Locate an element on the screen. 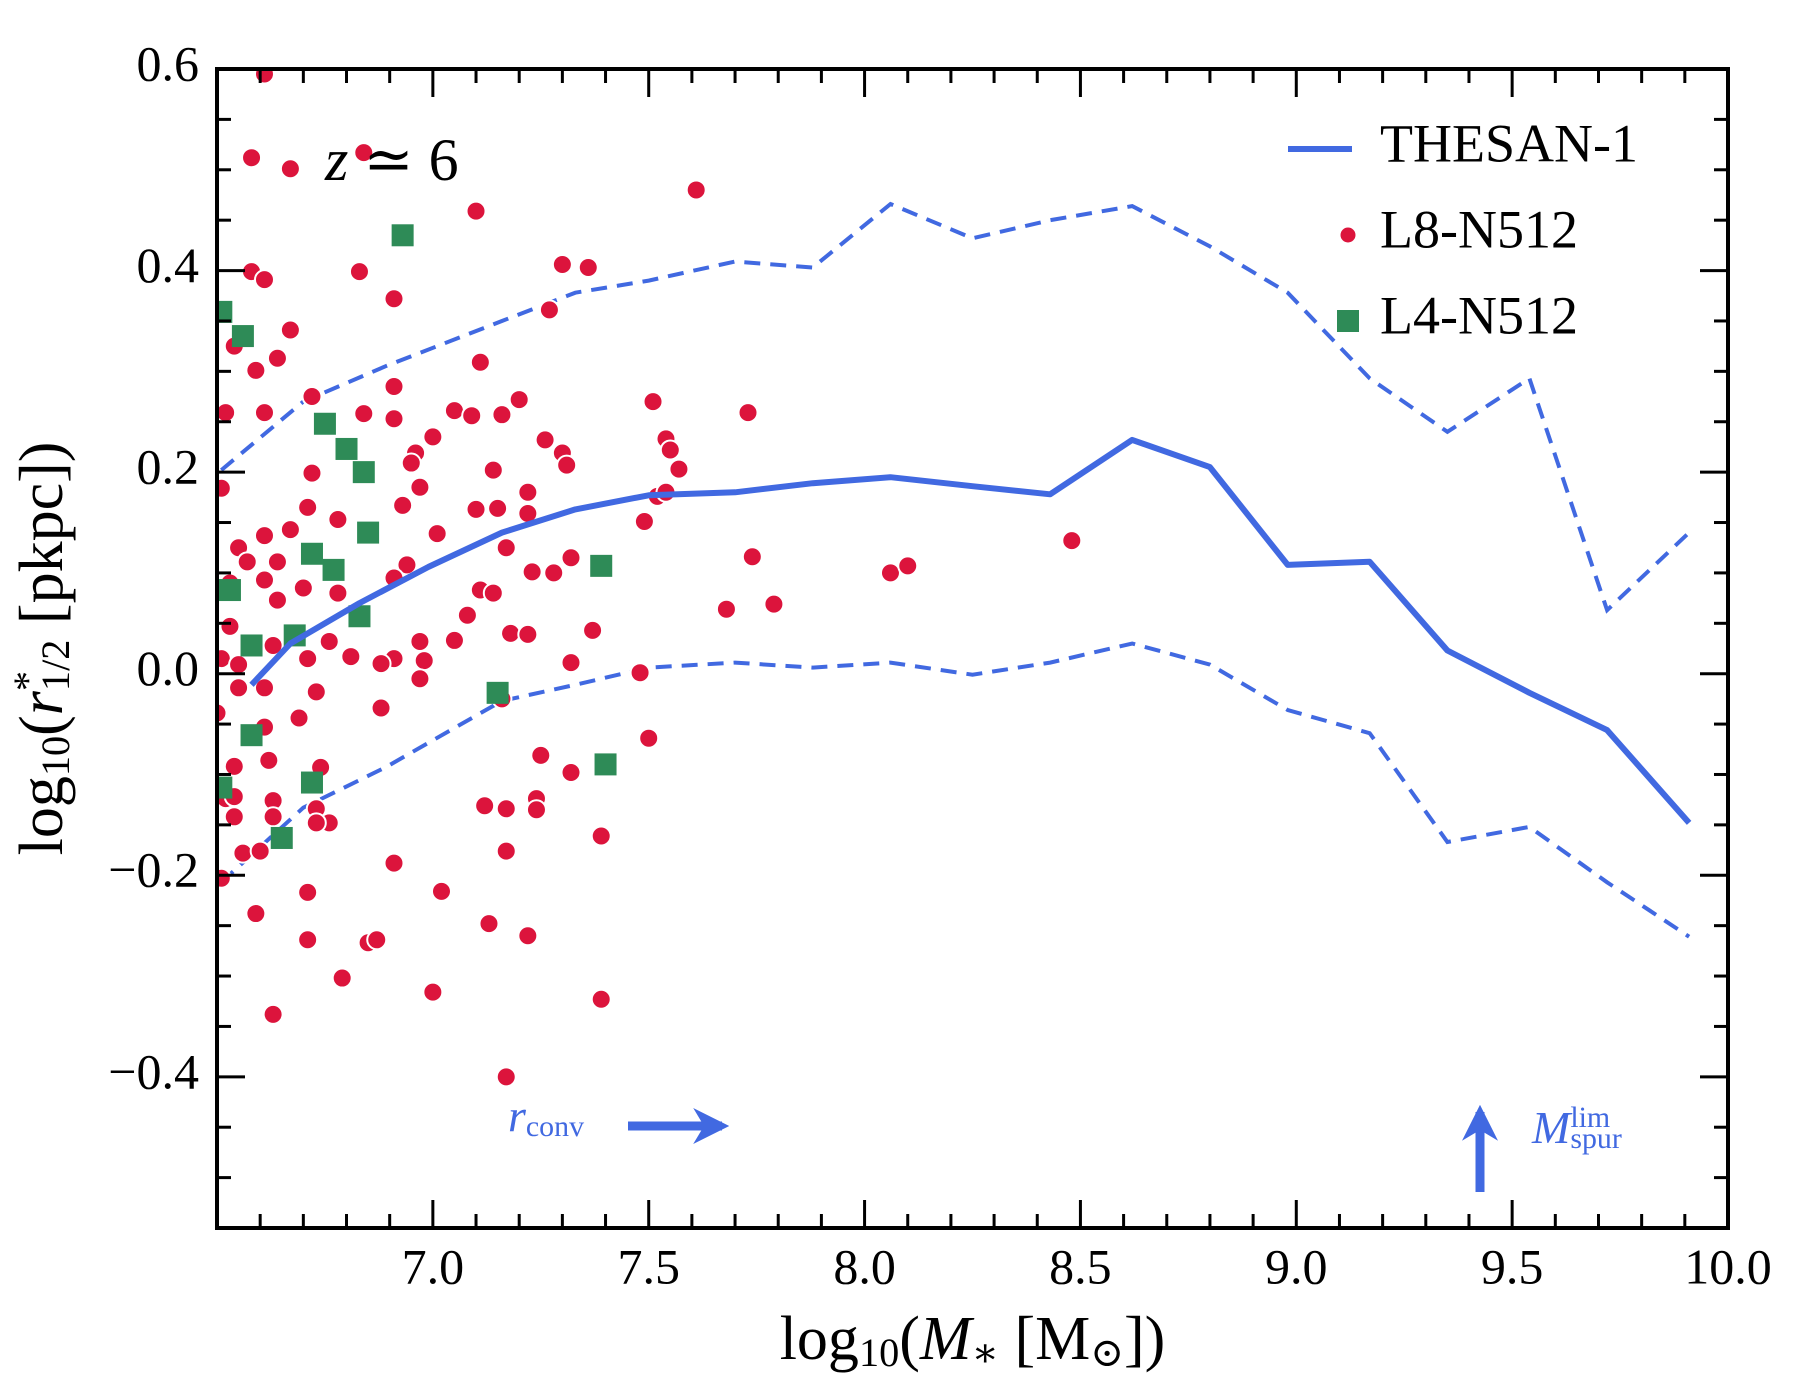 The height and width of the screenshot is (1400, 1800). legend-label: THESAN-1 is located at coordinates (1509, 143).